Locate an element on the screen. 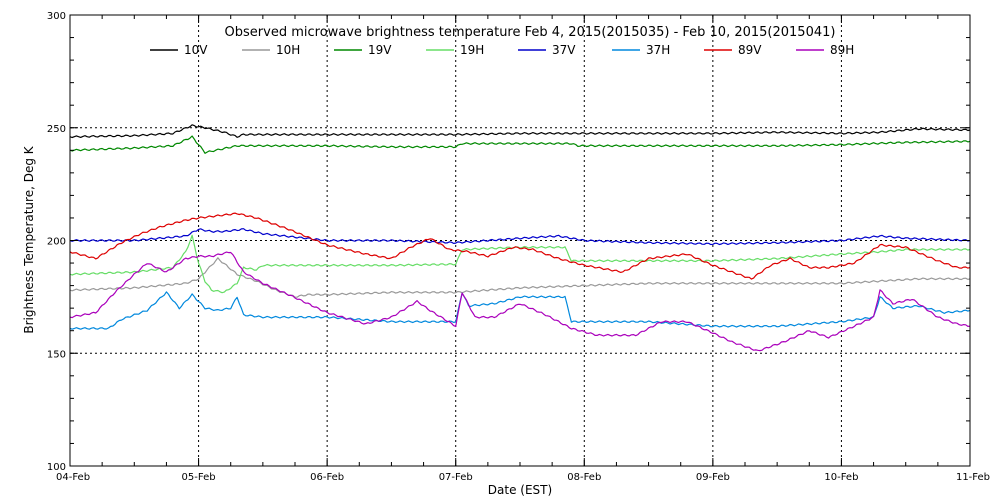 This screenshot has height=500, width=1000. legend-label-89h: 89H is located at coordinates (842, 50).